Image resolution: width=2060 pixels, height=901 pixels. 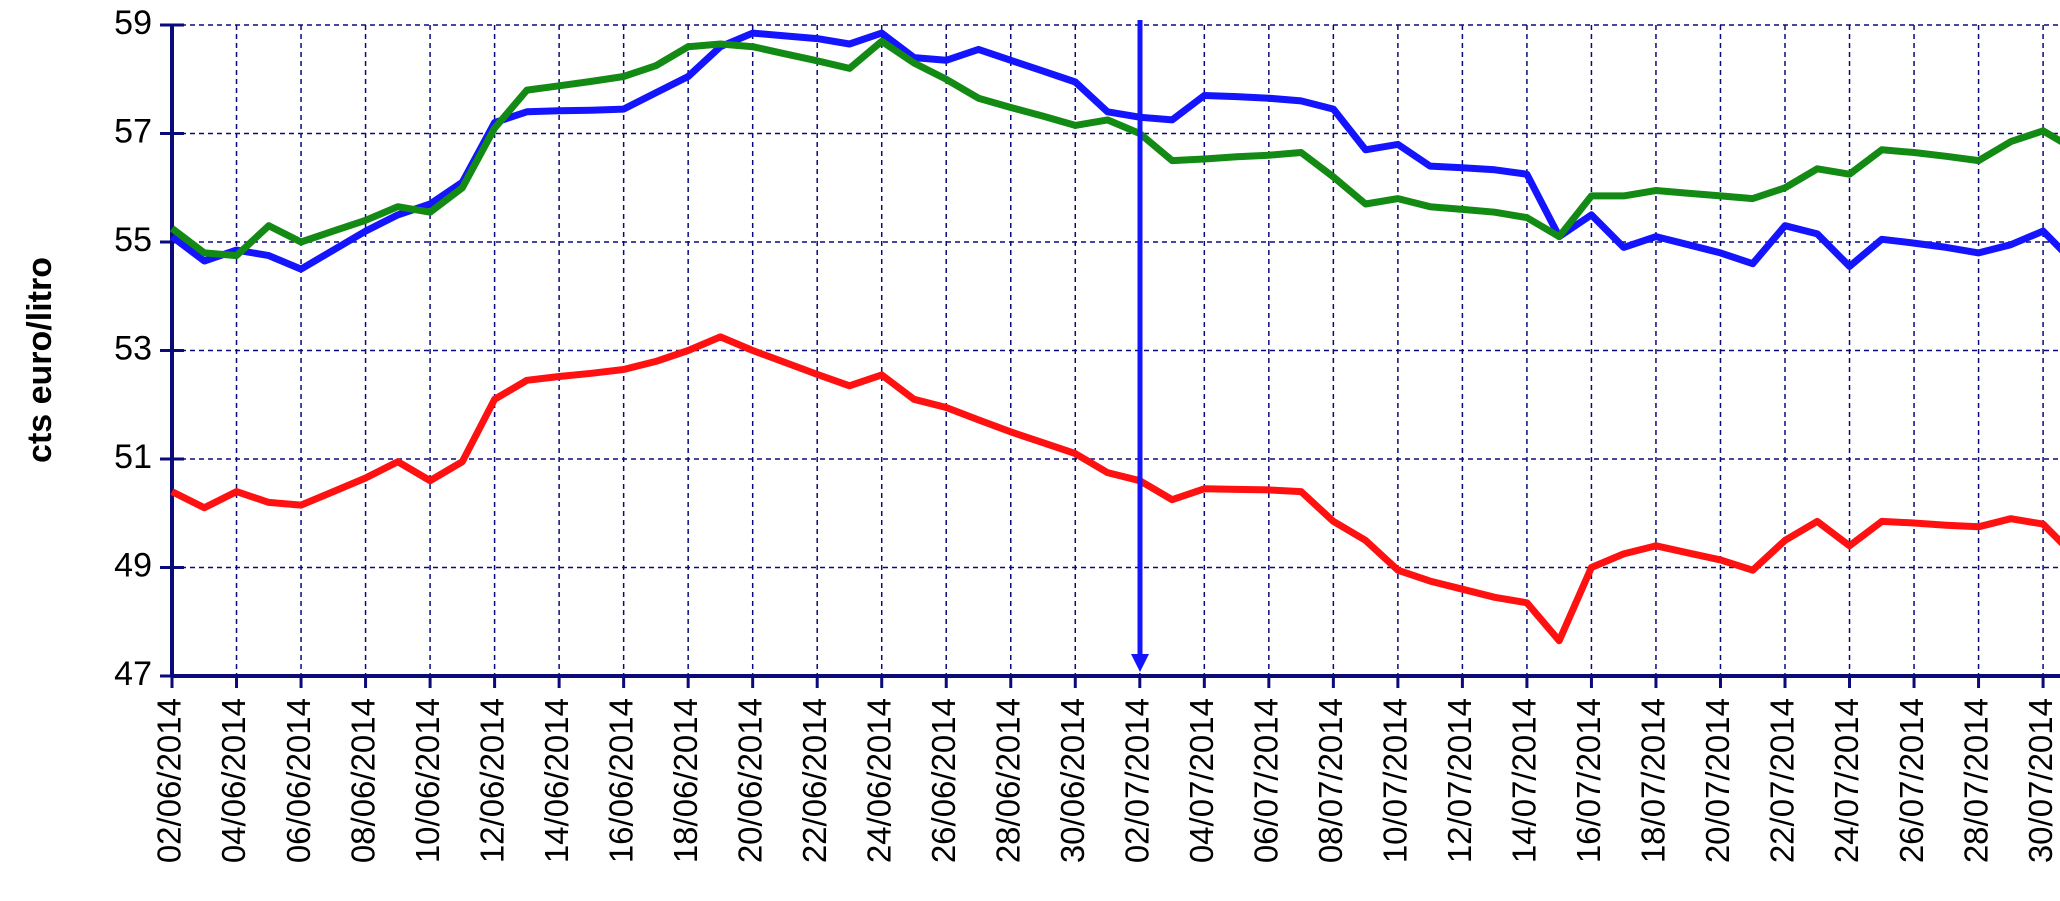 I want to click on x-tick-label: 28/06/2014, so click(x=1007, y=780).